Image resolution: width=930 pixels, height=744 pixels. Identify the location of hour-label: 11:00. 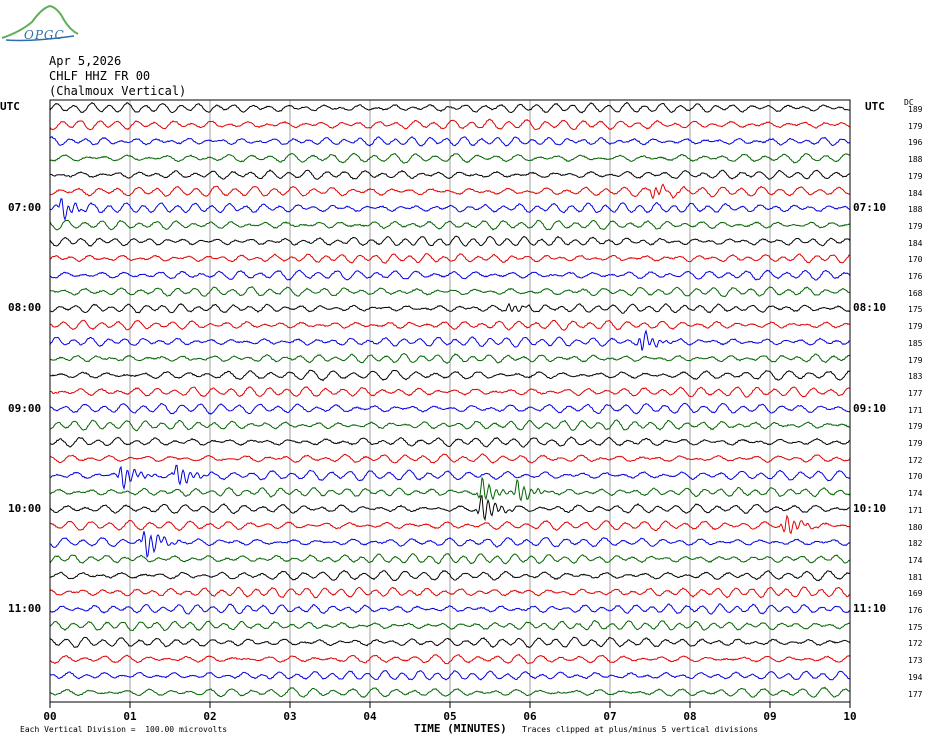
(25, 608).